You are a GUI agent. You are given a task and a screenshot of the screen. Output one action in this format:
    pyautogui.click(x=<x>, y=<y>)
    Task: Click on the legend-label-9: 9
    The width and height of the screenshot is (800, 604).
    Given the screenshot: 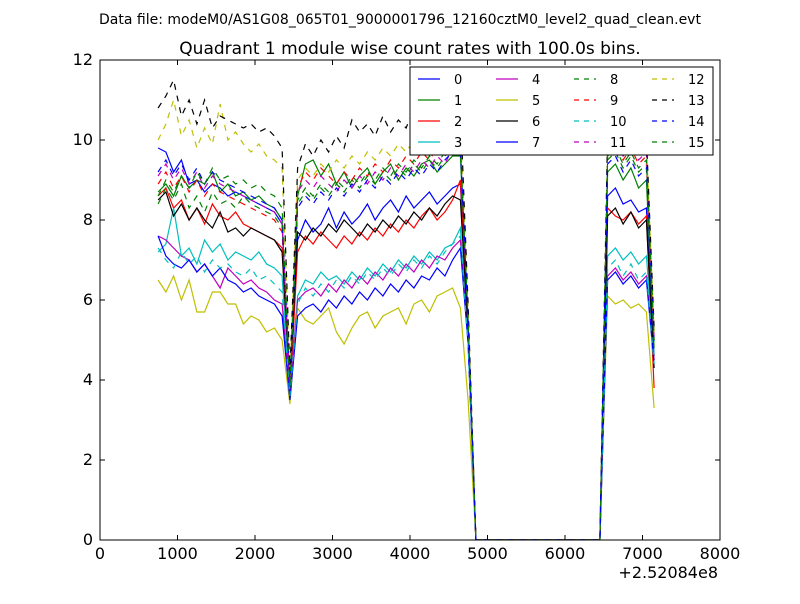 What is the action you would take?
    pyautogui.click(x=614, y=101)
    